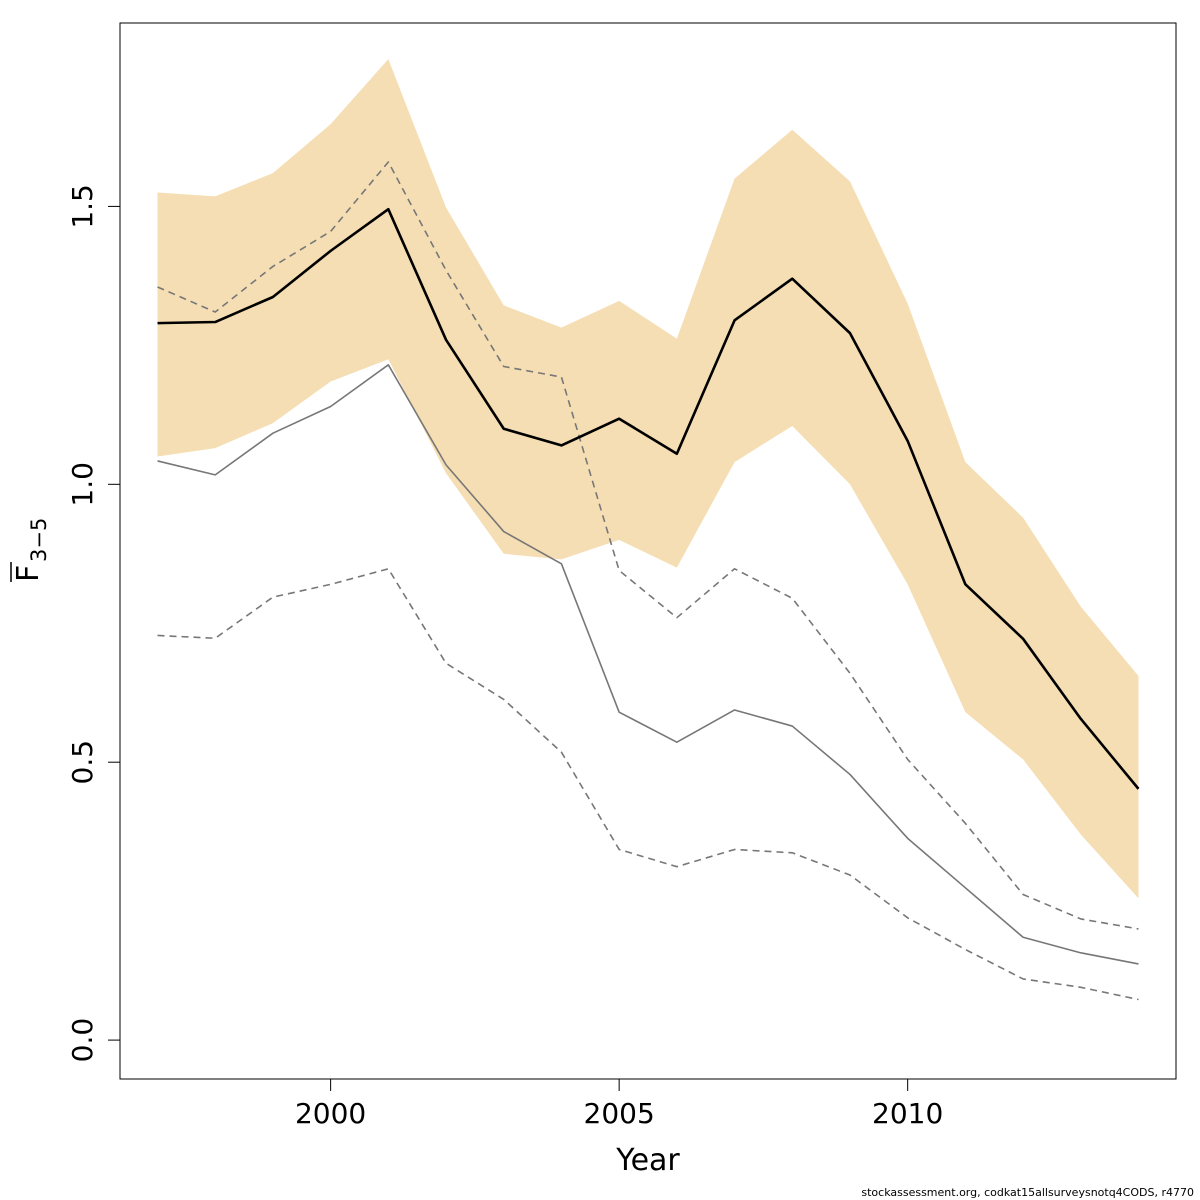 The height and width of the screenshot is (1200, 1200). I want to click on y-axis-title-subscript: 3−5, so click(39, 540).